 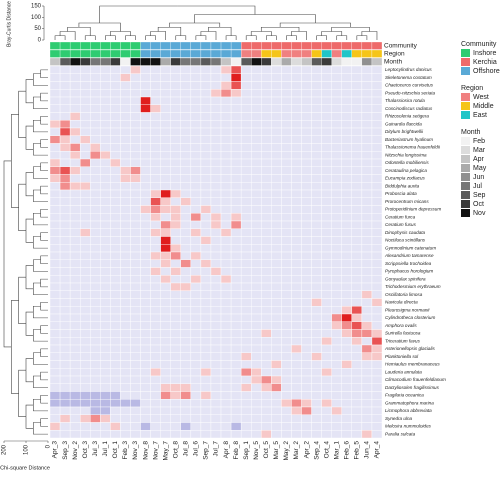 I want to click on community-annotation, so click(x=256, y=45).